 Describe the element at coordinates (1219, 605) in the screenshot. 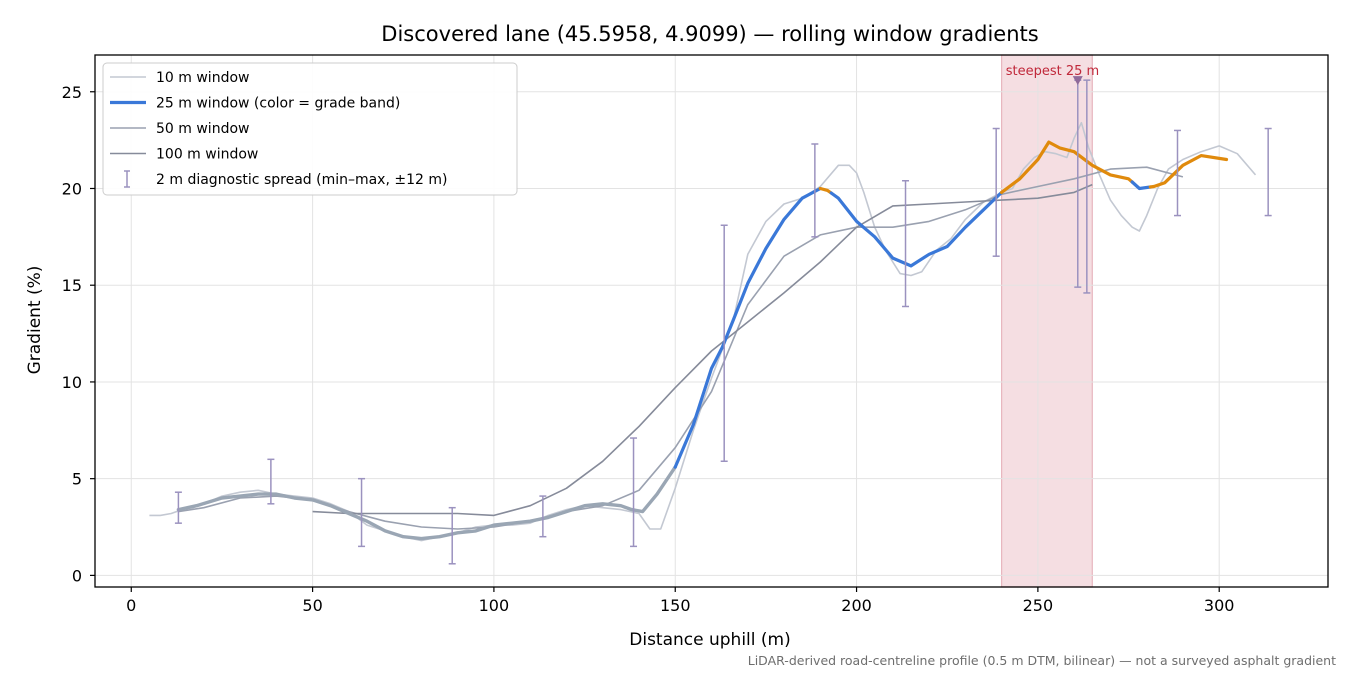

I see `x-tick-label: 300` at that location.